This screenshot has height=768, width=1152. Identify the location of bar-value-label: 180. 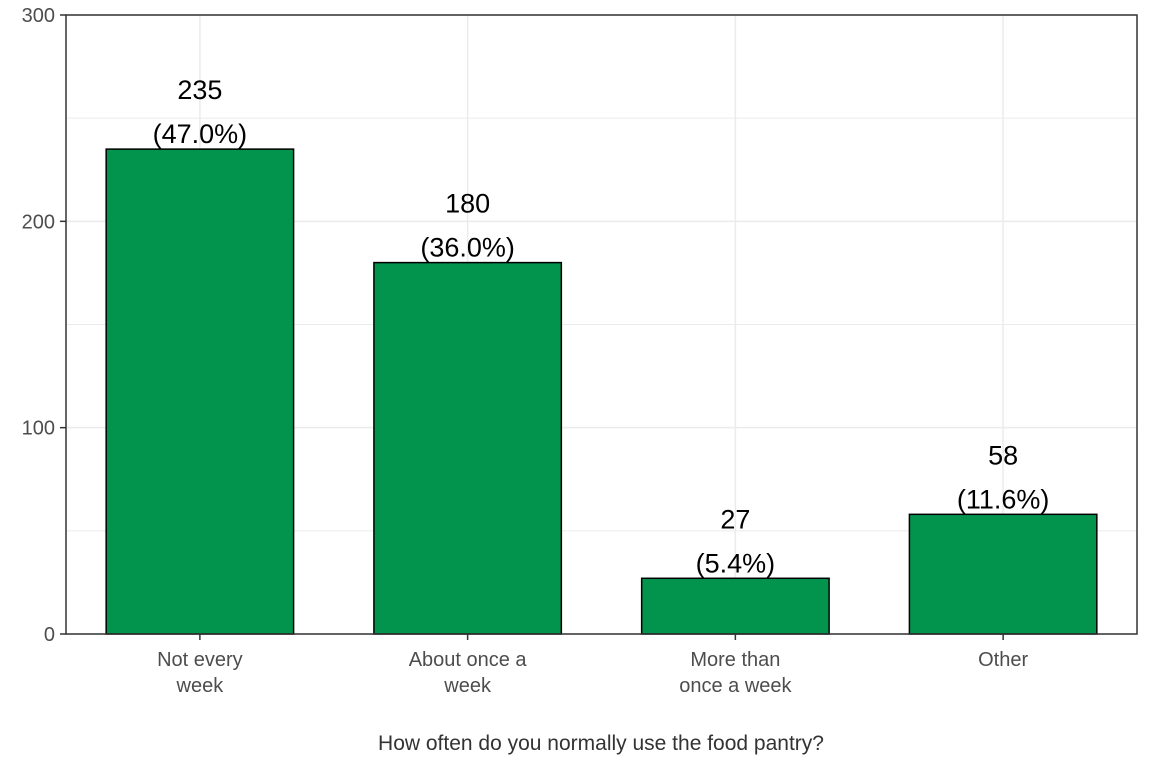
(467, 204).